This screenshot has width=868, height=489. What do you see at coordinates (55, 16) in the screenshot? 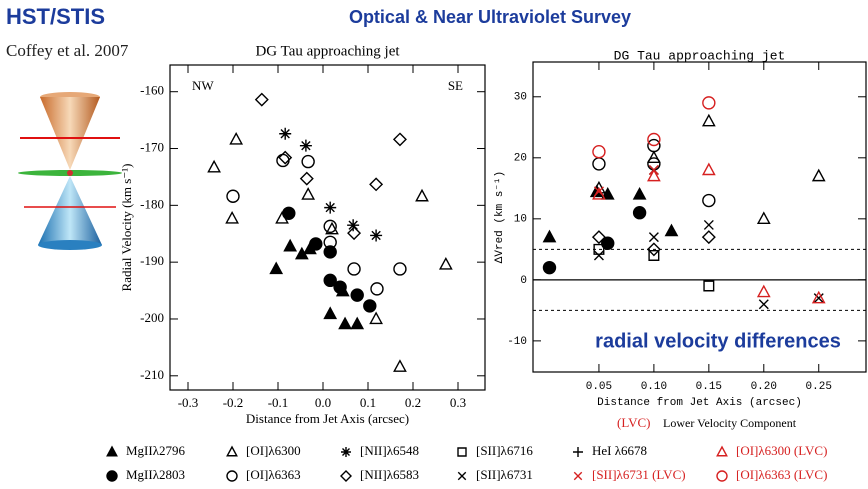
I see `header-title: HST/STIS` at bounding box center [55, 16].